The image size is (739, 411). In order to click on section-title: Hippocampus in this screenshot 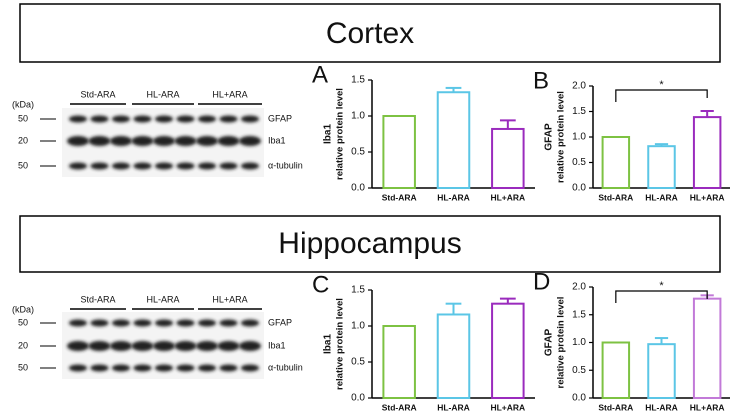, I will do `click(369, 243)`.